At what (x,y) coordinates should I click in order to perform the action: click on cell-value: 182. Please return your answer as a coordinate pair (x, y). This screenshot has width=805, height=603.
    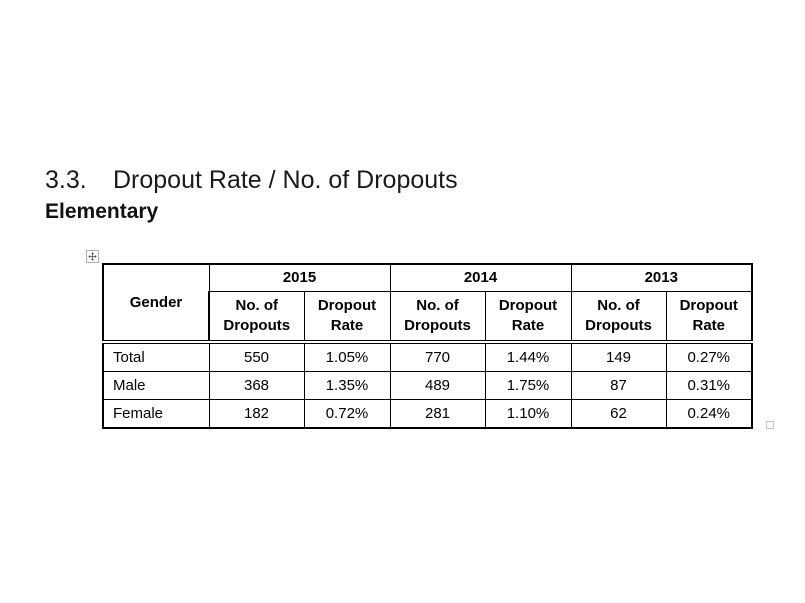
    Looking at the image, I should click on (256, 414).